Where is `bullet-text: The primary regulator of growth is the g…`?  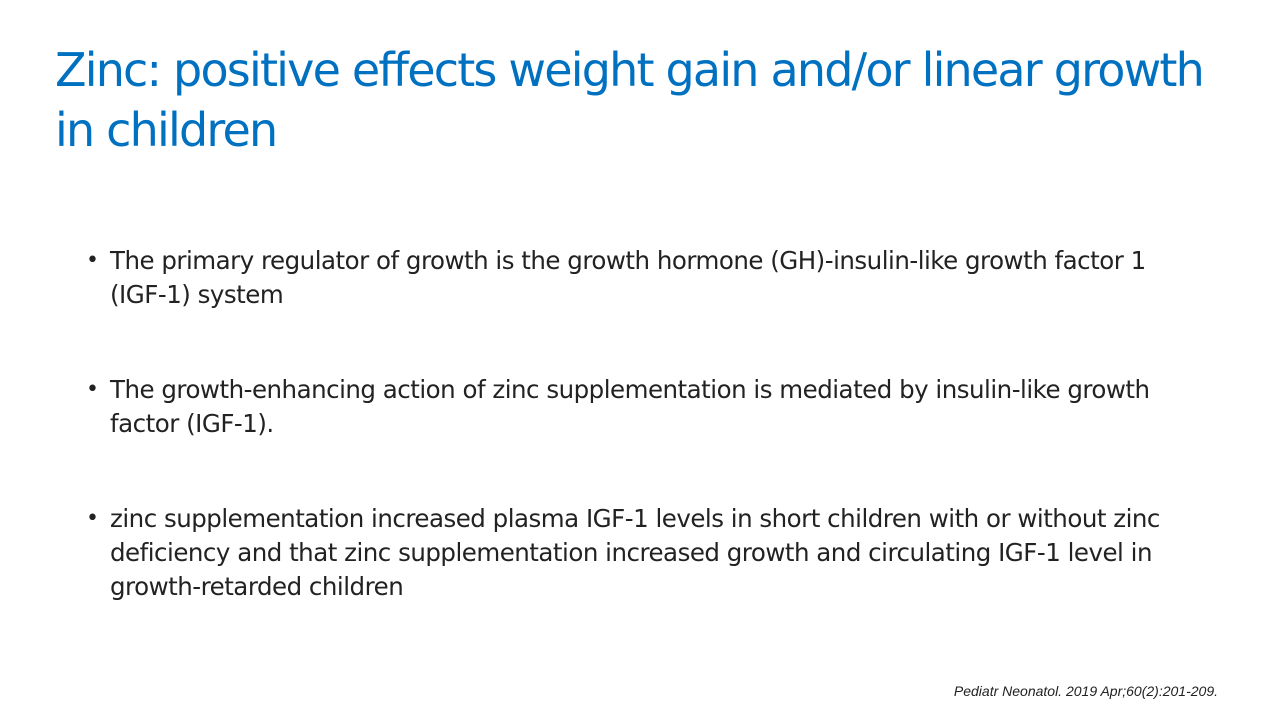
bullet-text: The primary regulator of growth is the g… is located at coordinates (628, 277).